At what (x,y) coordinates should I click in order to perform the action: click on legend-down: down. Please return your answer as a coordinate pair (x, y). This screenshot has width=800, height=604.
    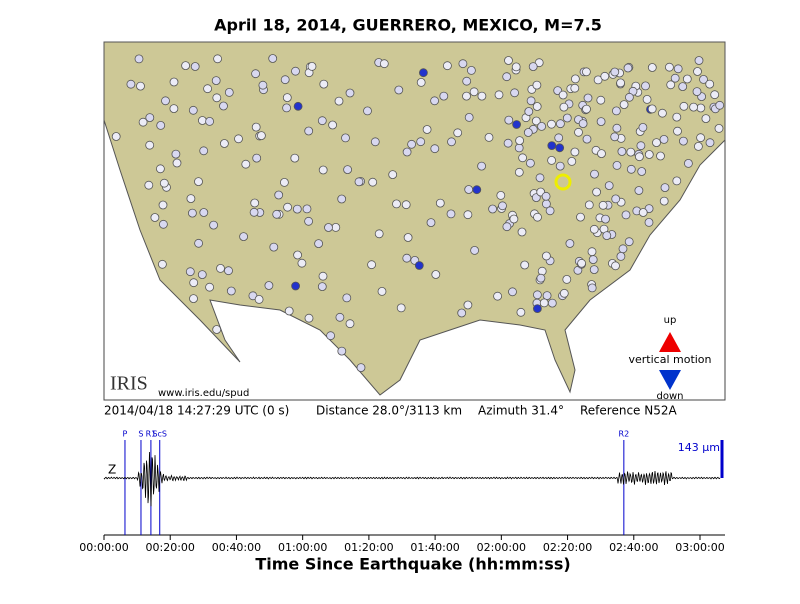
    Looking at the image, I should click on (670, 396).